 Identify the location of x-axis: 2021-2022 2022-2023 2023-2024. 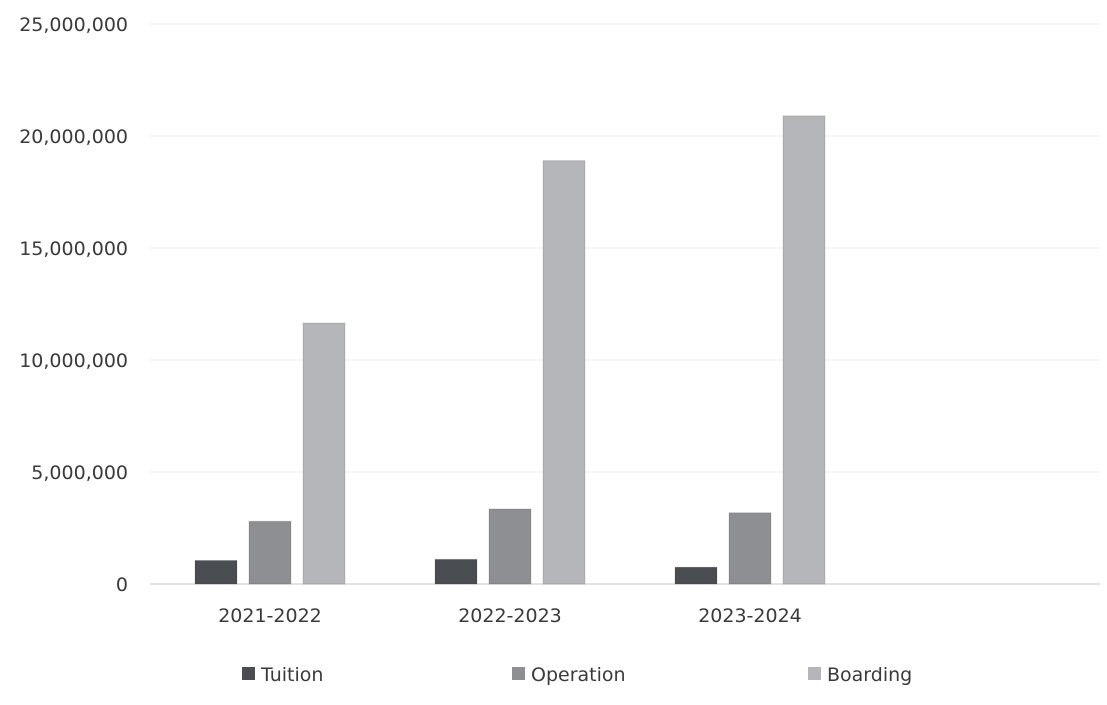
(510, 616).